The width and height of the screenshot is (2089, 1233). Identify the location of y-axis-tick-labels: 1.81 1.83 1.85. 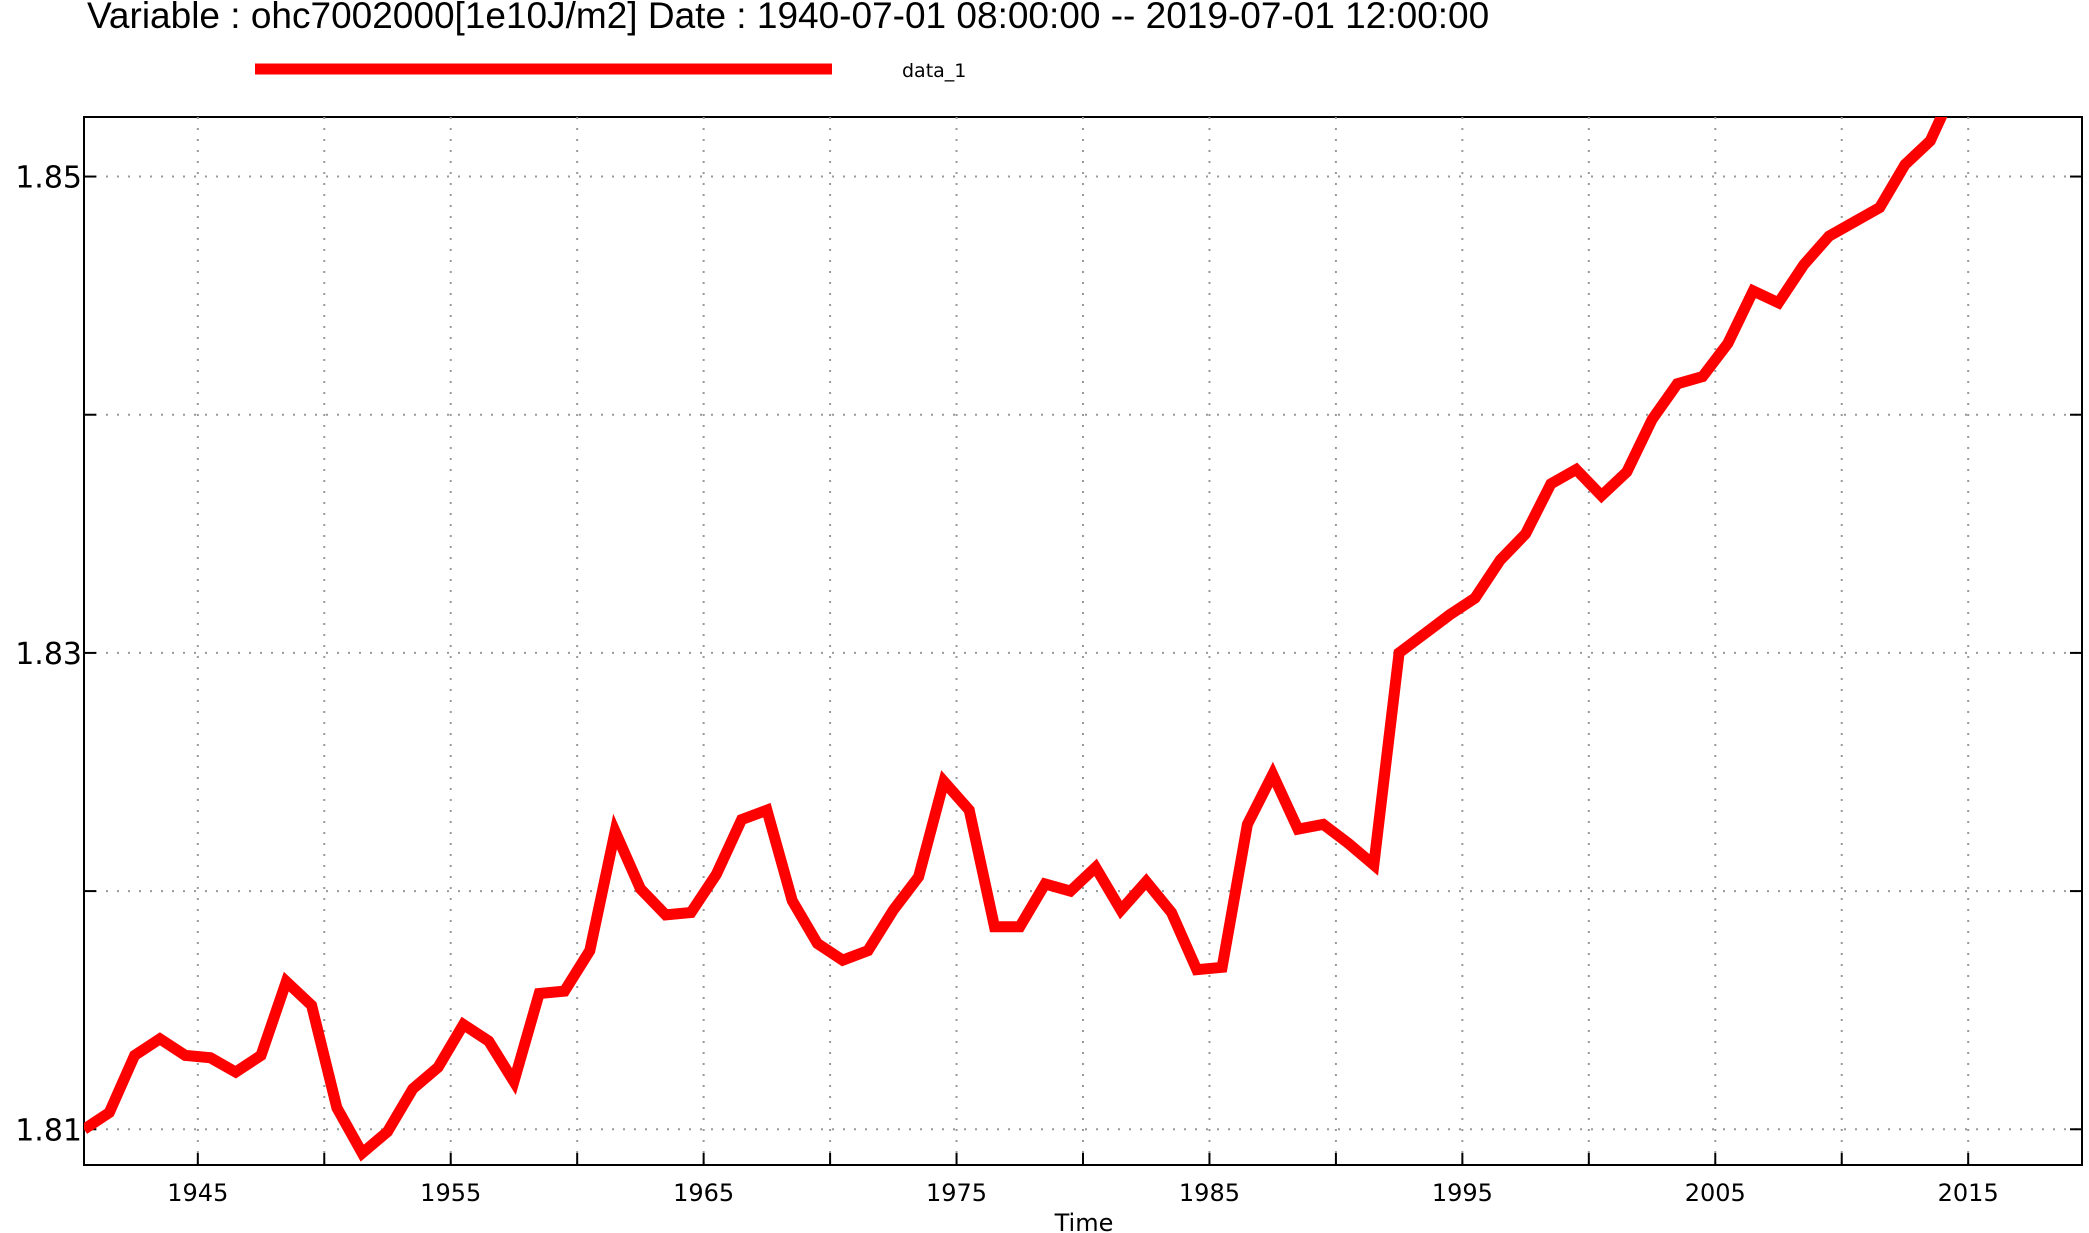
(48, 655).